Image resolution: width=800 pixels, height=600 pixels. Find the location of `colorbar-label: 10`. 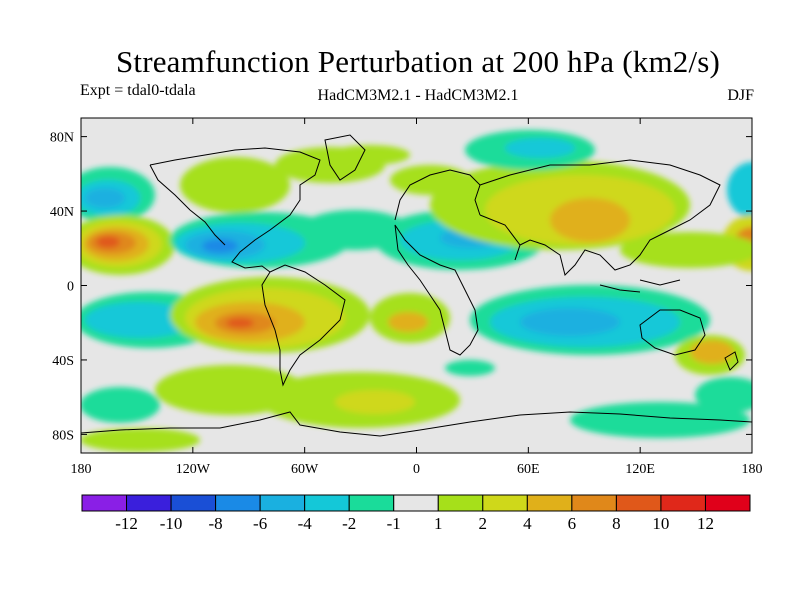

colorbar-label: 10 is located at coordinates (660, 523).